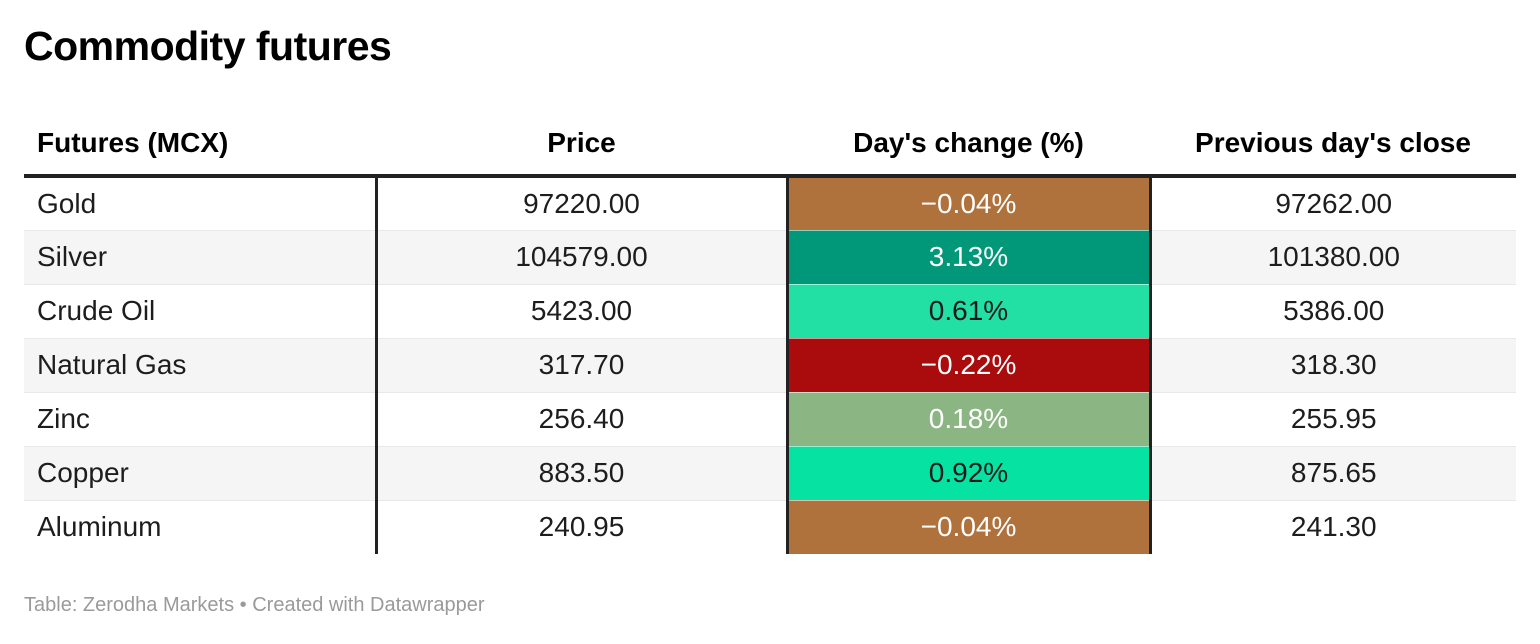 The width and height of the screenshot is (1540, 644). What do you see at coordinates (770, 203) in the screenshot?
I see `table-row-gold: Gold 97220.00 −0.04% 97262.00` at bounding box center [770, 203].